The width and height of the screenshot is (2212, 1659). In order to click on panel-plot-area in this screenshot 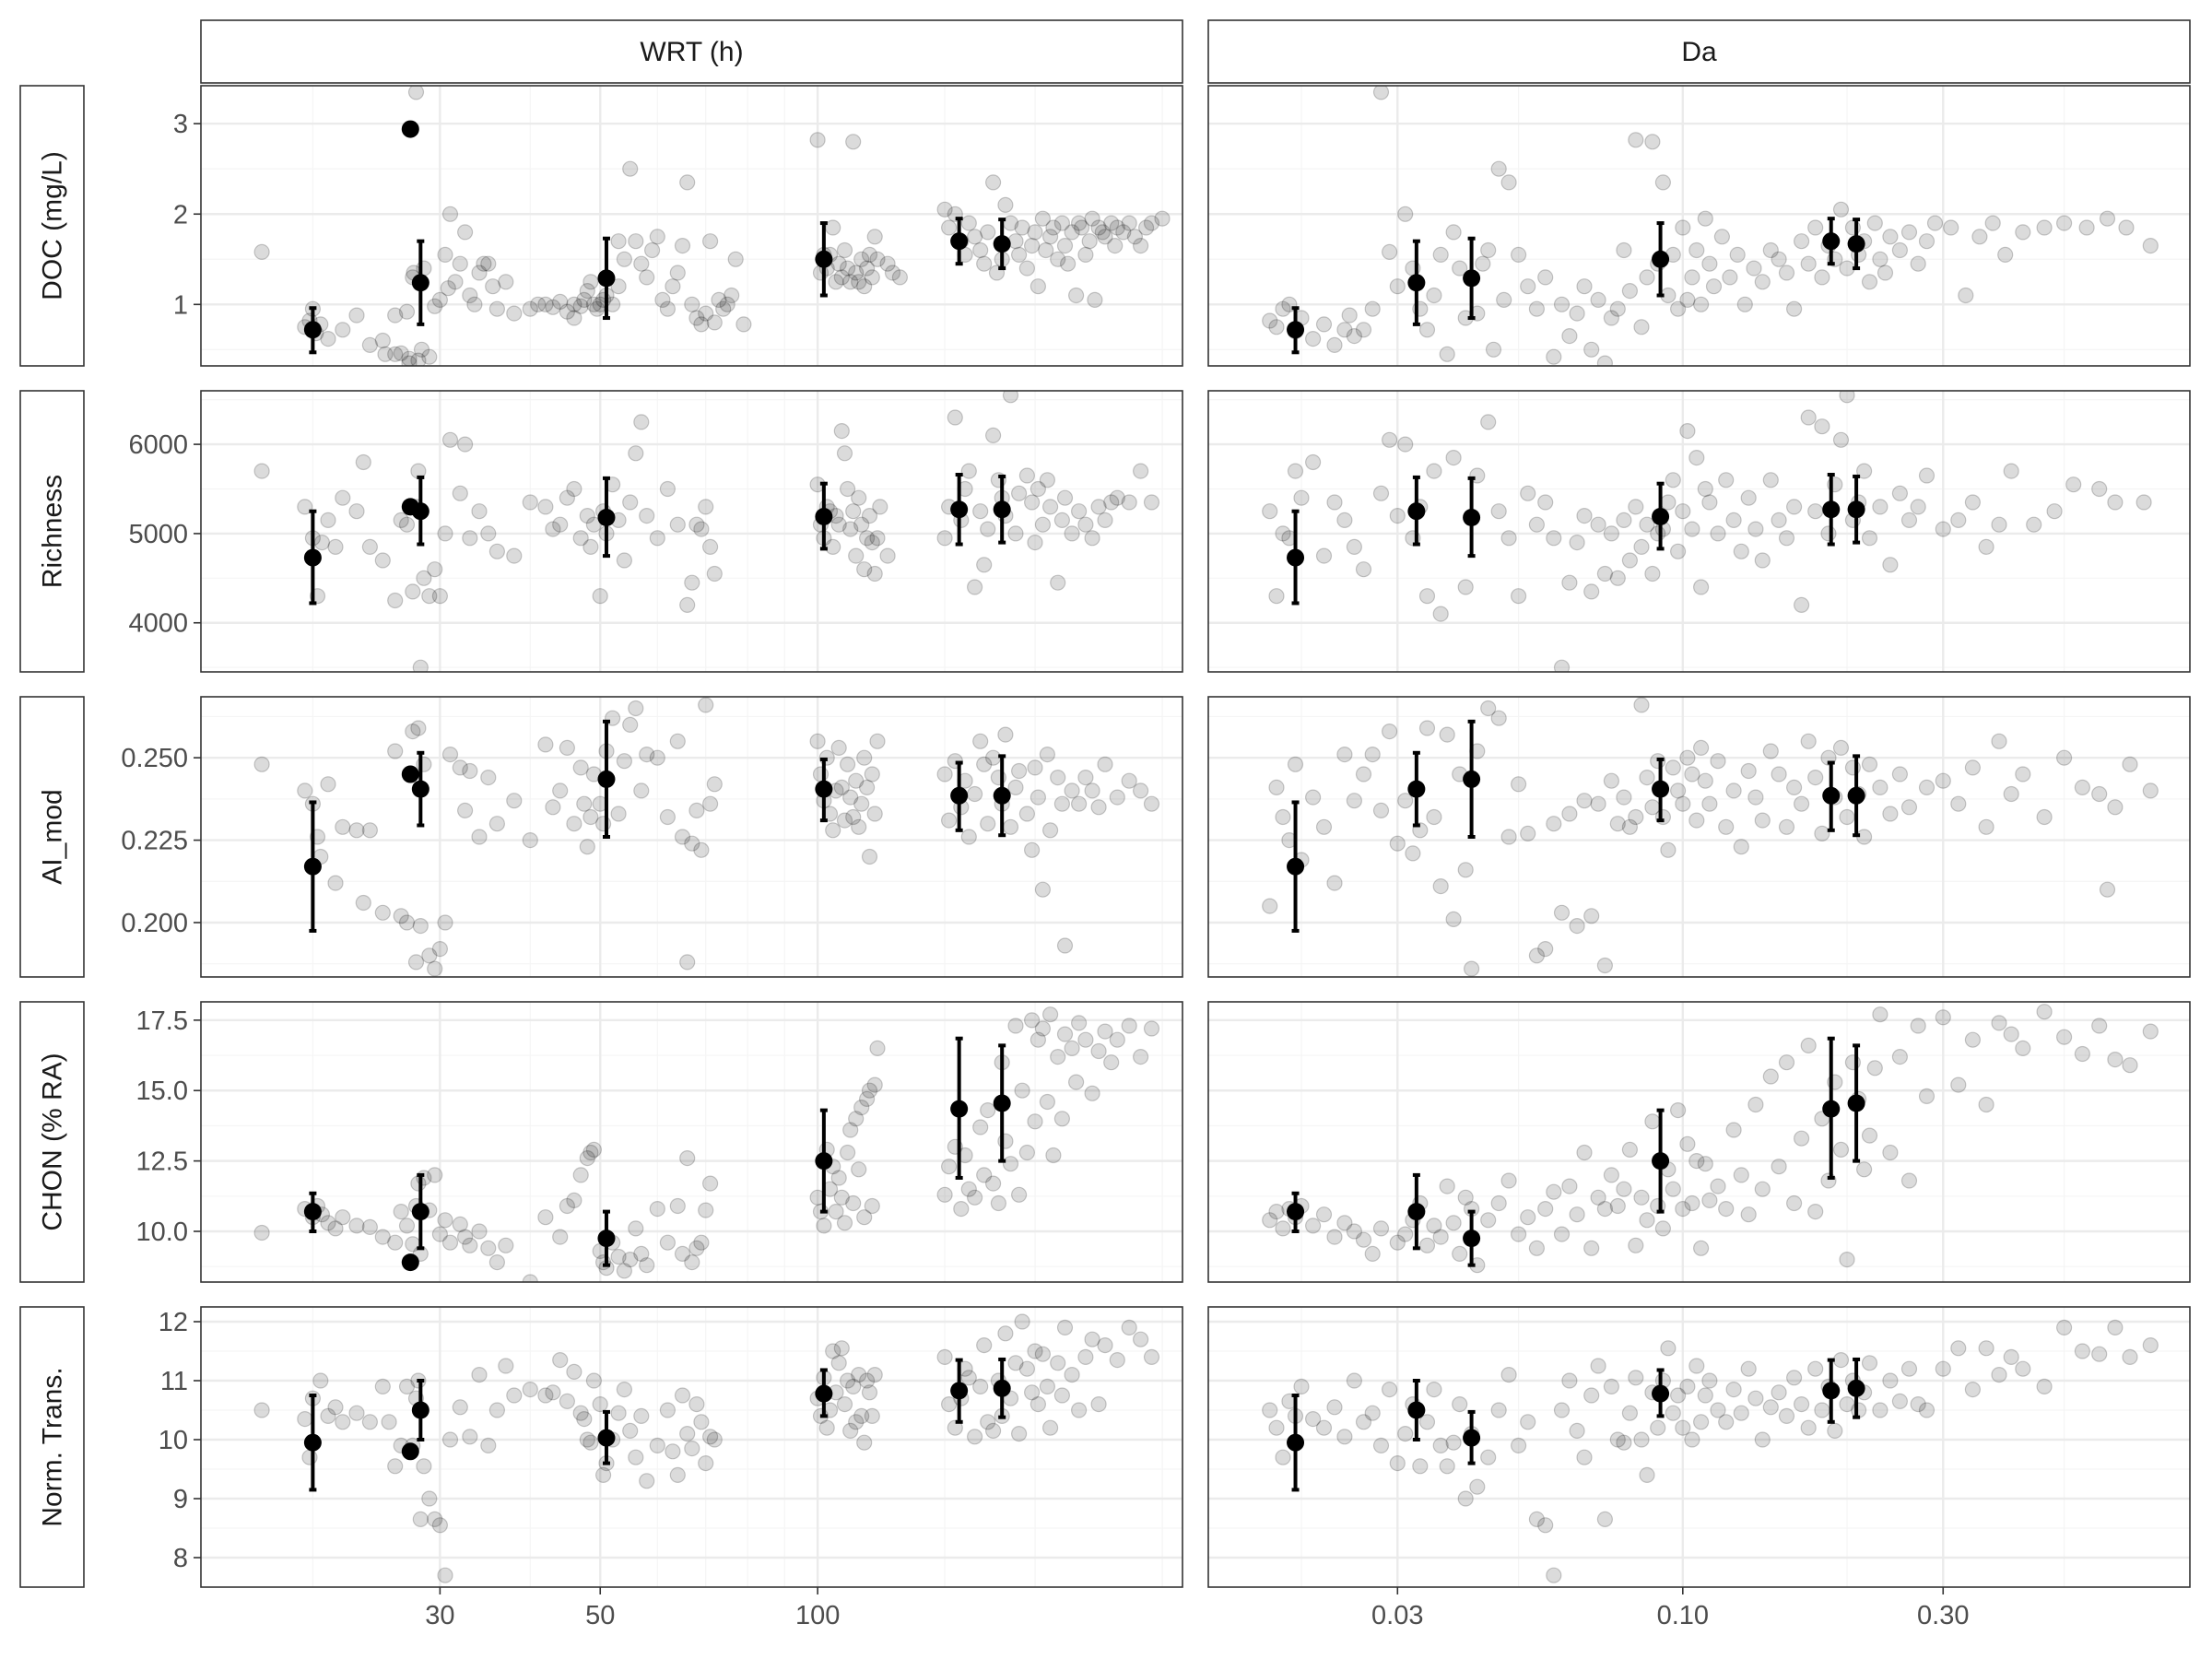, I will do `click(1699, 837)`.